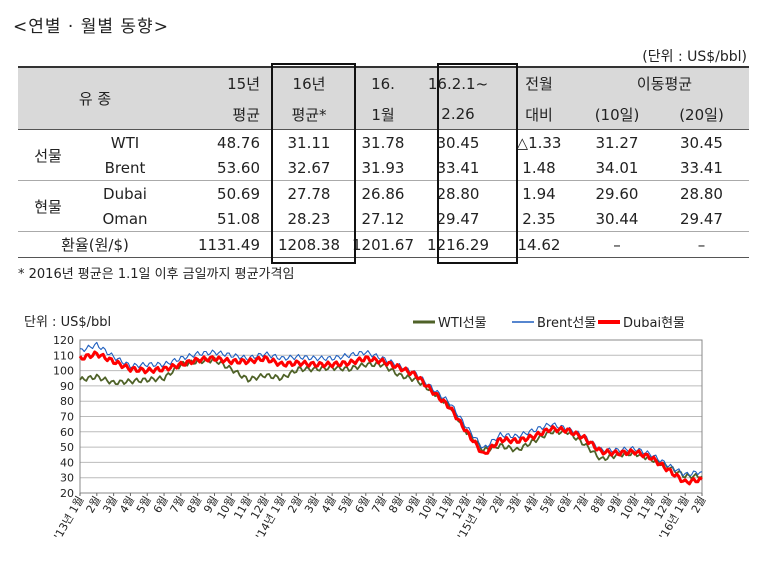 The image size is (775, 574). I want to click on cell: 26.86, so click(383, 193).